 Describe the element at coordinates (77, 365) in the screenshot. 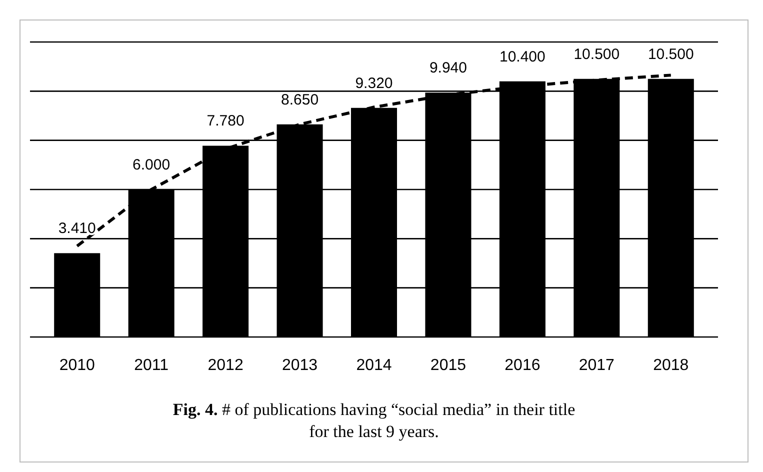

I see `x-tick-label: 2010` at that location.